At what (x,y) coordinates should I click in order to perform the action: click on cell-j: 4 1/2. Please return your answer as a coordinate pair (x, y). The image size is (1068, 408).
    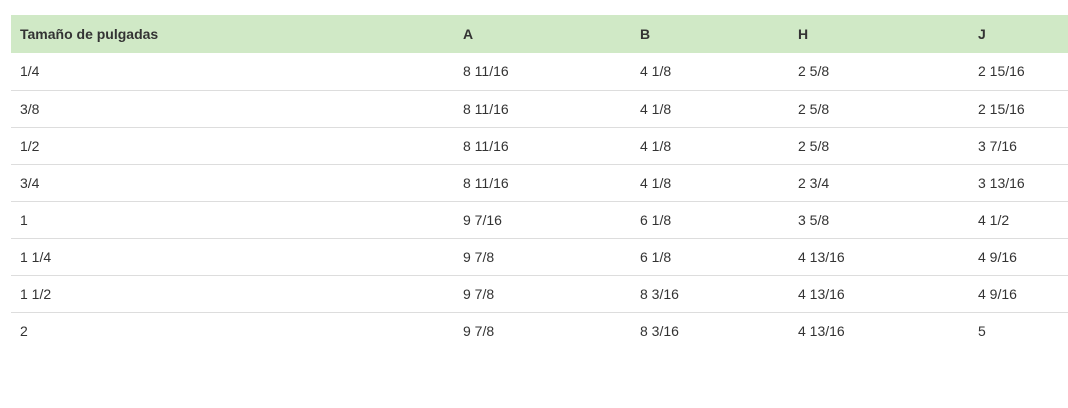
    Looking at the image, I should click on (1018, 220).